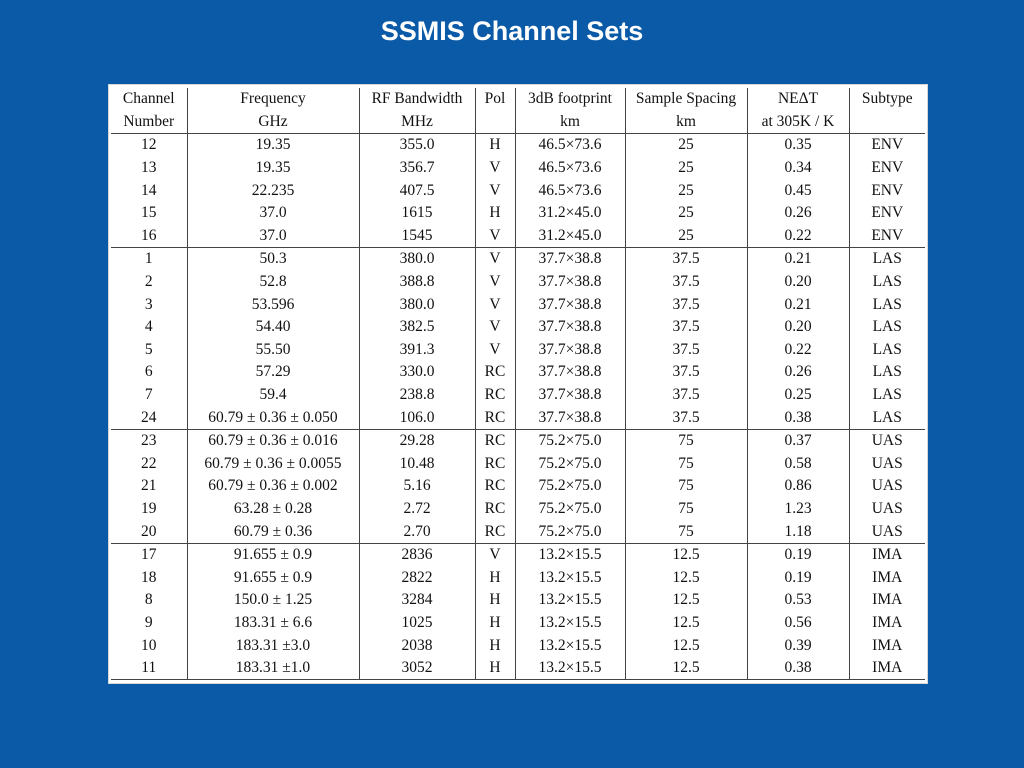 This screenshot has width=1024, height=768. What do you see at coordinates (569, 99) in the screenshot?
I see `header-footprint: 3dB footprint` at bounding box center [569, 99].